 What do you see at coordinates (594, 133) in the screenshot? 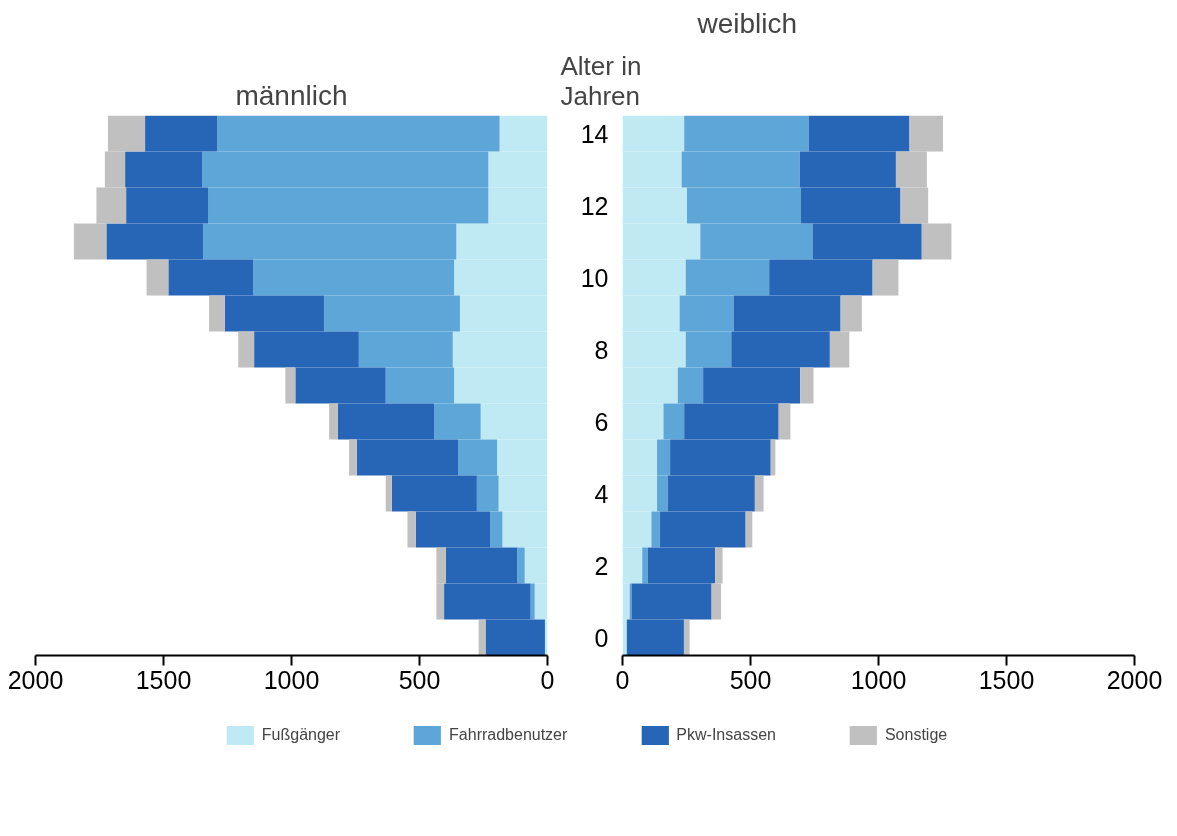
I see `y-tick-label: 14` at bounding box center [594, 133].